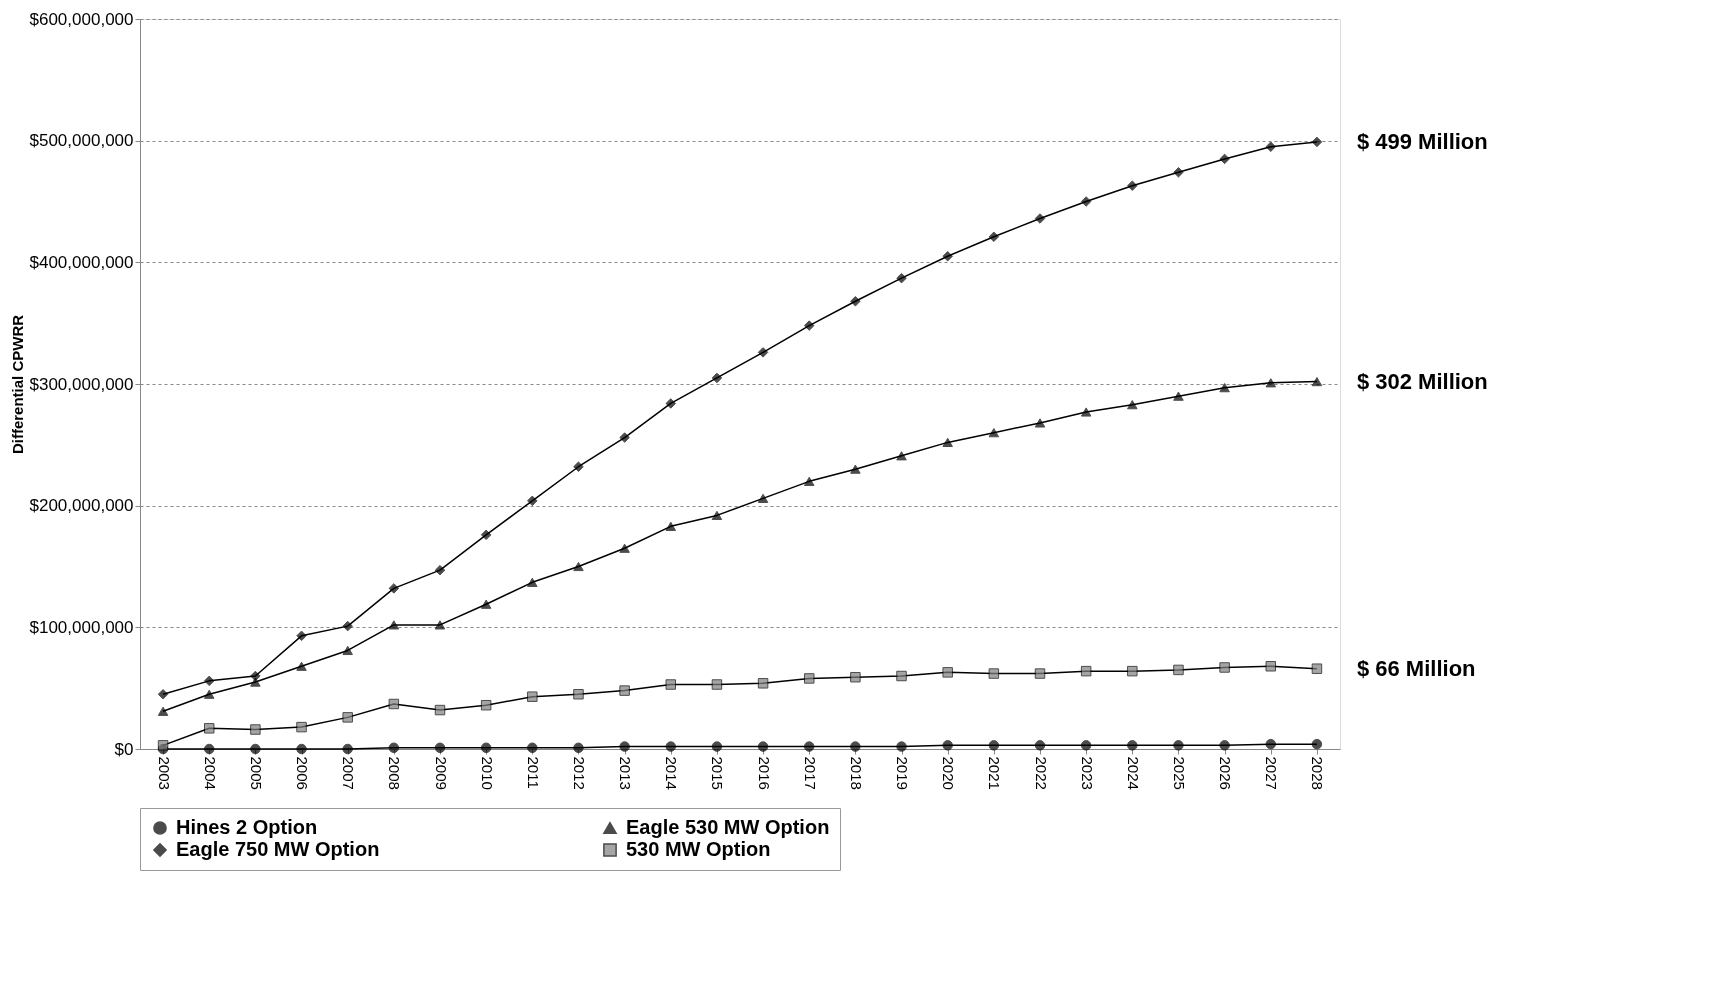 This screenshot has width=1712, height=1000. I want to click on x-tick-label: 2009, so click(441, 773).